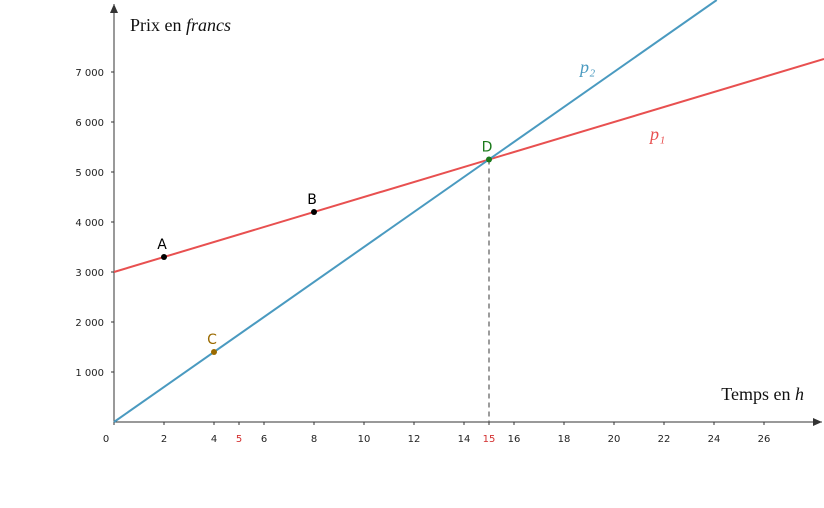 Image resolution: width=824 pixels, height=508 pixels. What do you see at coordinates (89, 323) in the screenshot?
I see `y-tick-label: 2 000` at bounding box center [89, 323].